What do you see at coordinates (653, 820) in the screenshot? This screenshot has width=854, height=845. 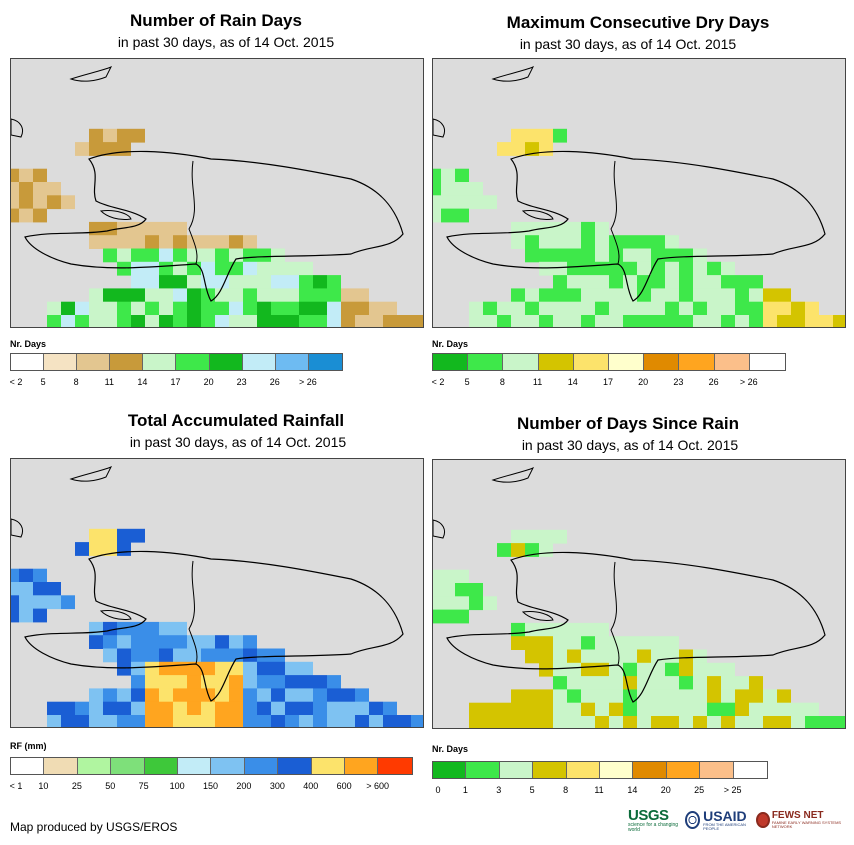 I see `usgs-logo: USGS science for a changing world` at bounding box center [653, 820].